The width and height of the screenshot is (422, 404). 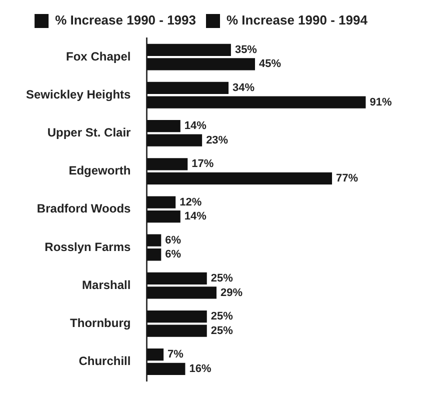 What do you see at coordinates (231, 292) in the screenshot?
I see `data-label: 29%` at bounding box center [231, 292].